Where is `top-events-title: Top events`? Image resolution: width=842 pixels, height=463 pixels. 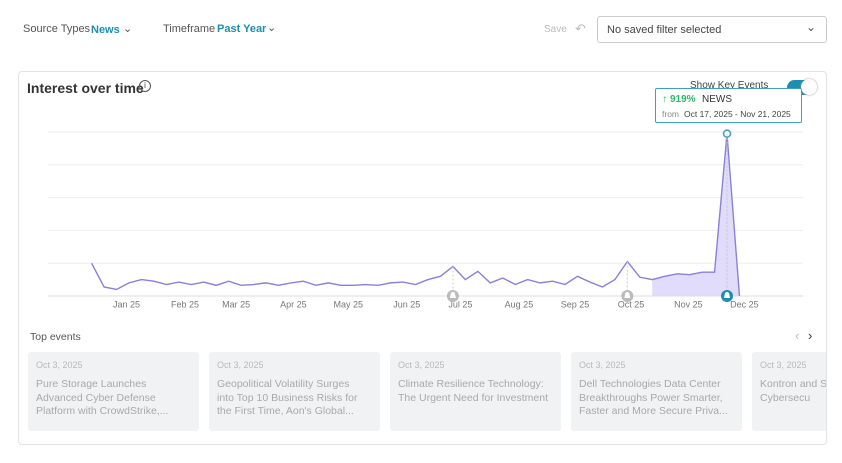 top-events-title: Top events is located at coordinates (55, 337).